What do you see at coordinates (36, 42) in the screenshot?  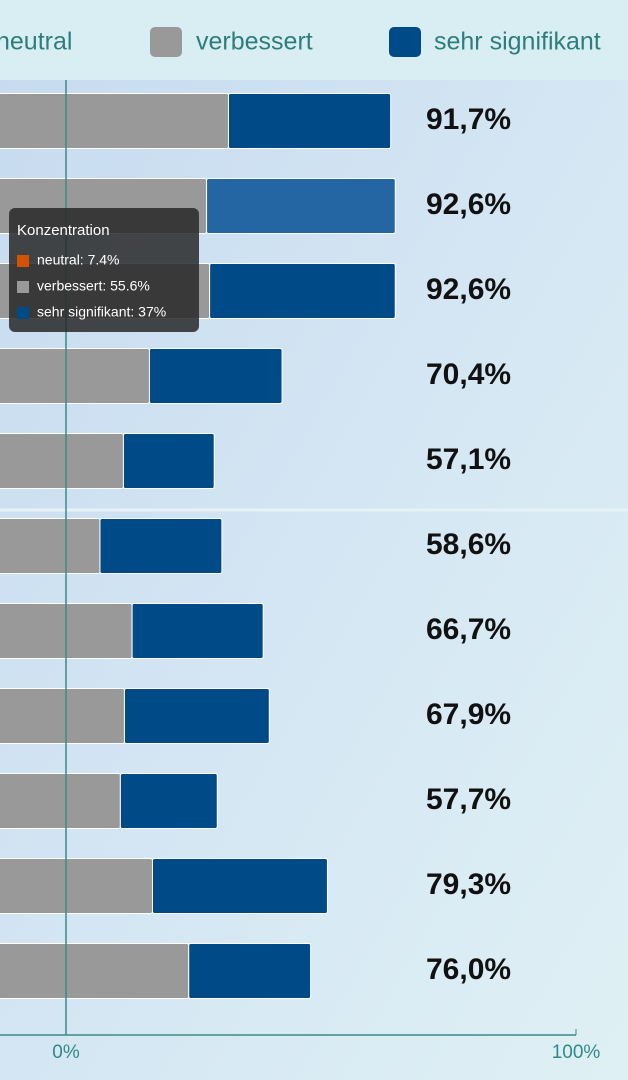 I see `legend-label: neutral` at bounding box center [36, 42].